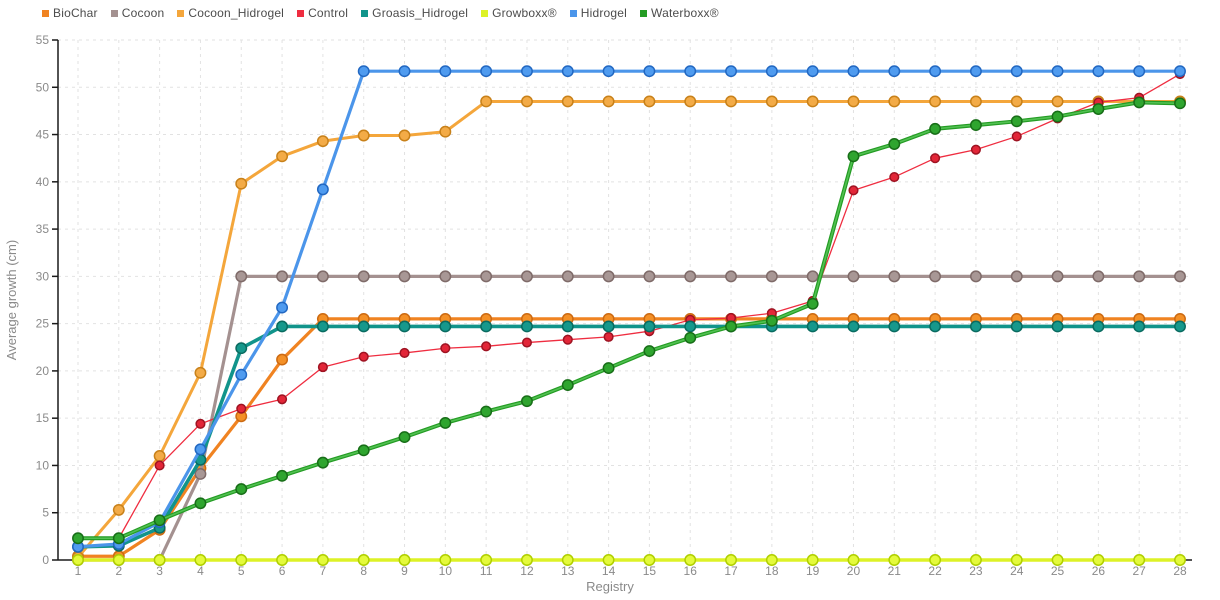 Image resolution: width=1220 pixels, height=600 pixels. Describe the element at coordinates (328, 13) in the screenshot. I see `legend-label: Control` at that location.